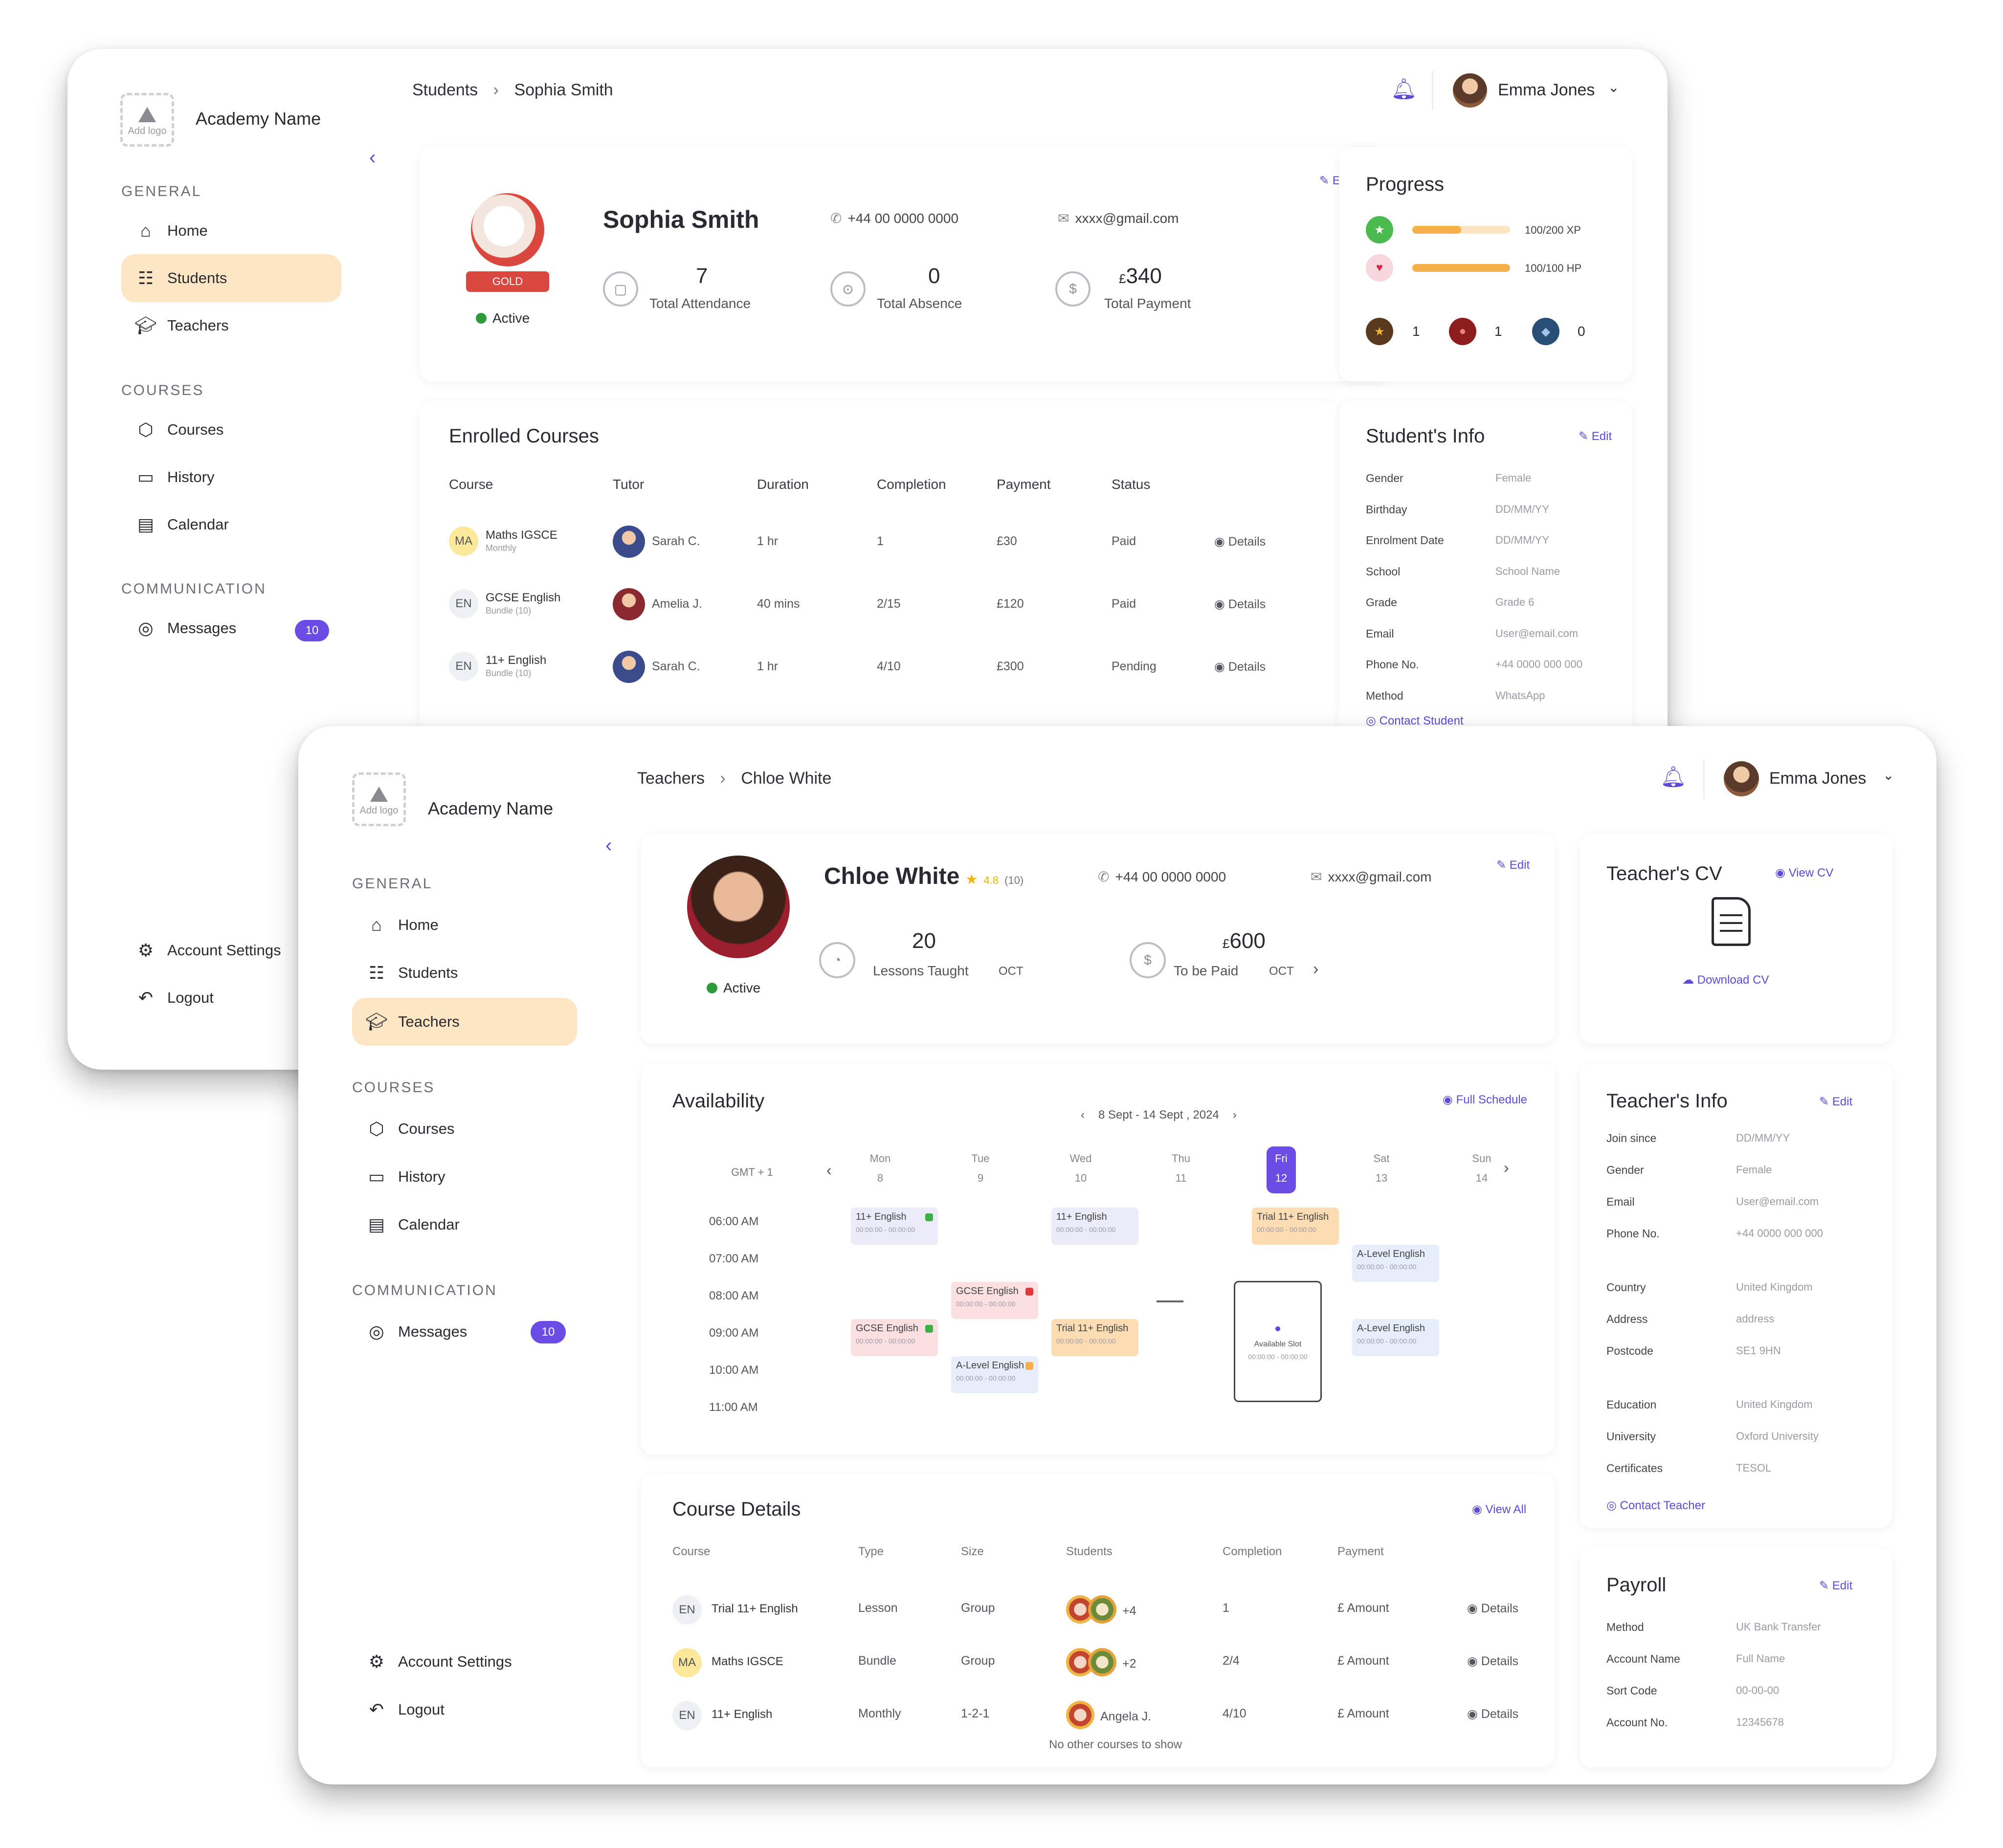  What do you see at coordinates (376, 973) in the screenshot?
I see `students-icon: ☷` at bounding box center [376, 973].